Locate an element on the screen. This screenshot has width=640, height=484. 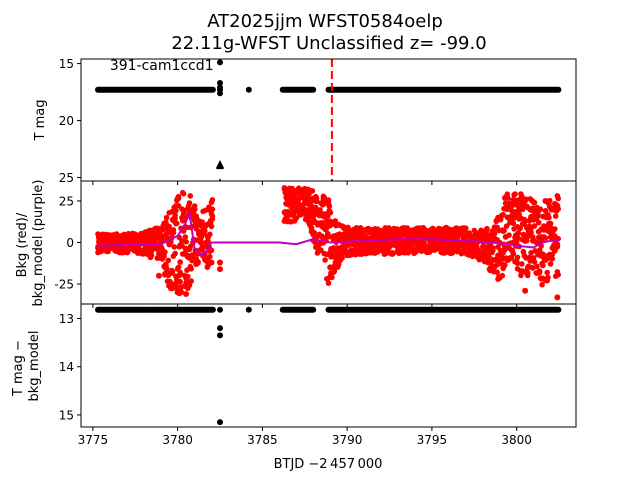
ylabel-bottom-line2: bkg_model is located at coordinates (34, 365).